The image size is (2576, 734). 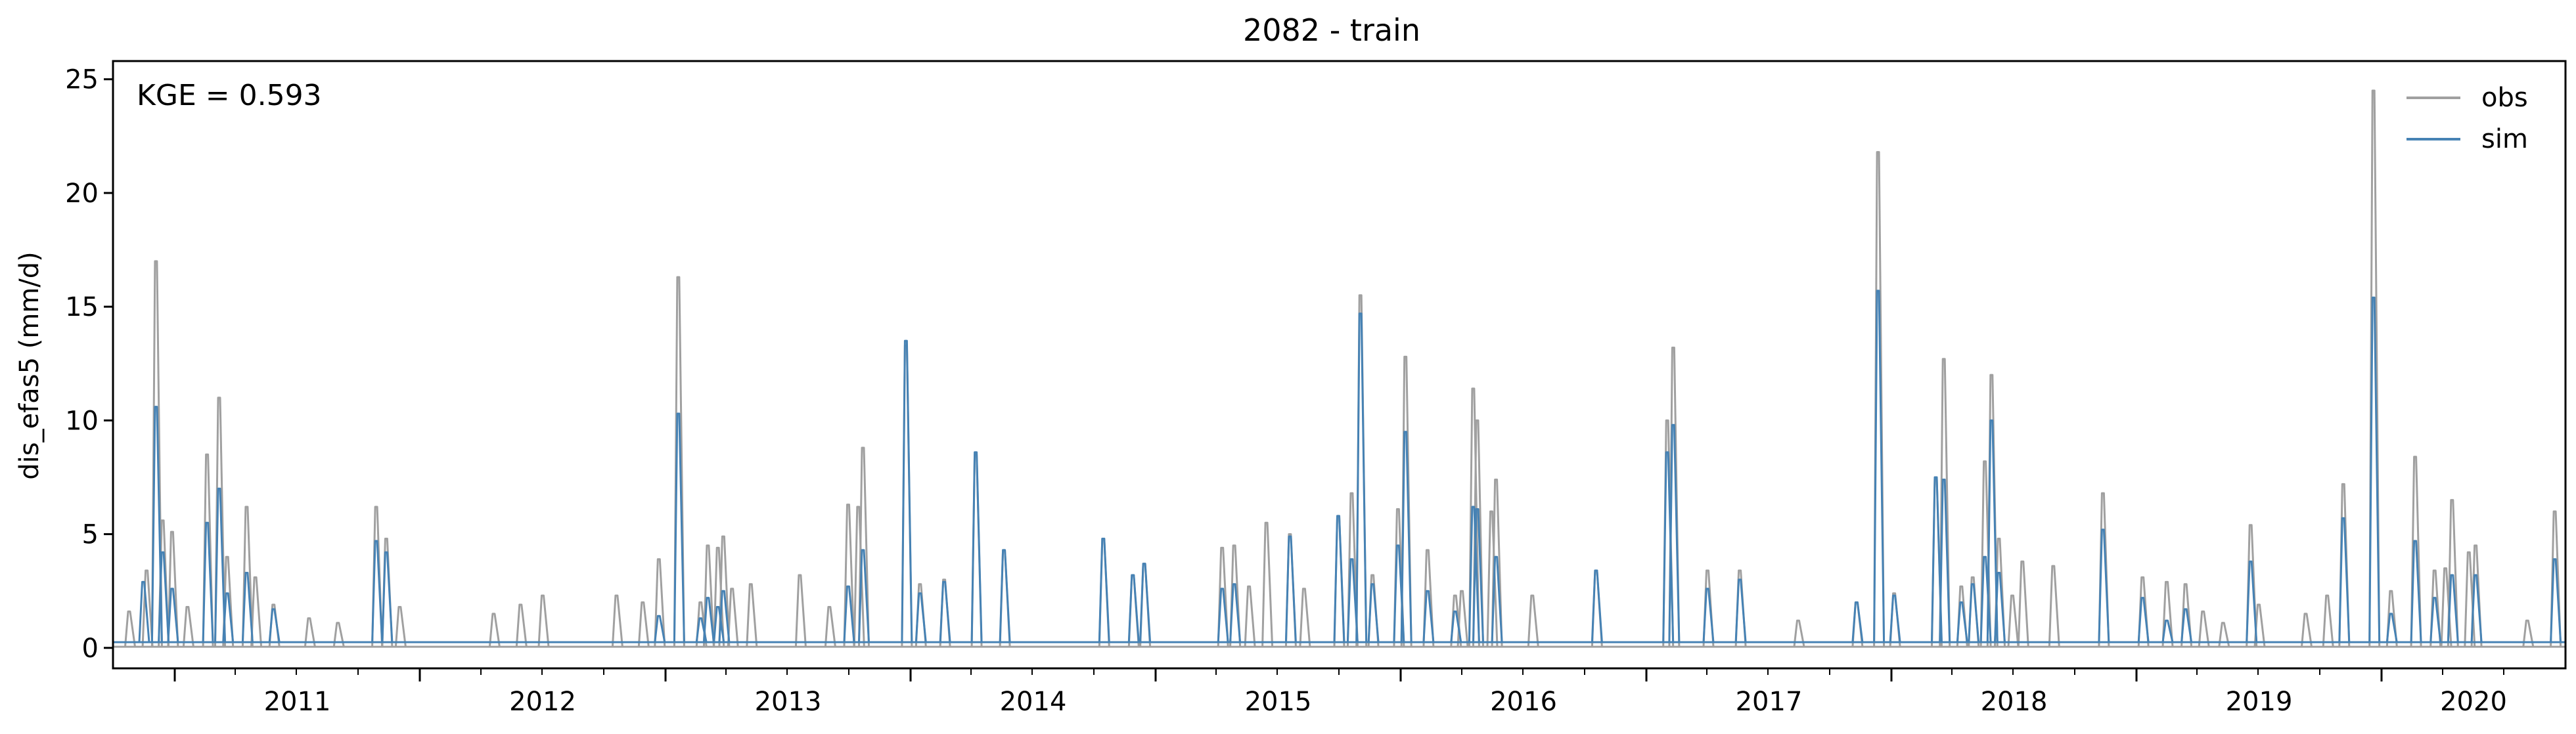 I want to click on x-axis-ticks: 2011 2012 2013 2014 2015 2016 2017 2018 2019 2020, so click(x=1340, y=692).